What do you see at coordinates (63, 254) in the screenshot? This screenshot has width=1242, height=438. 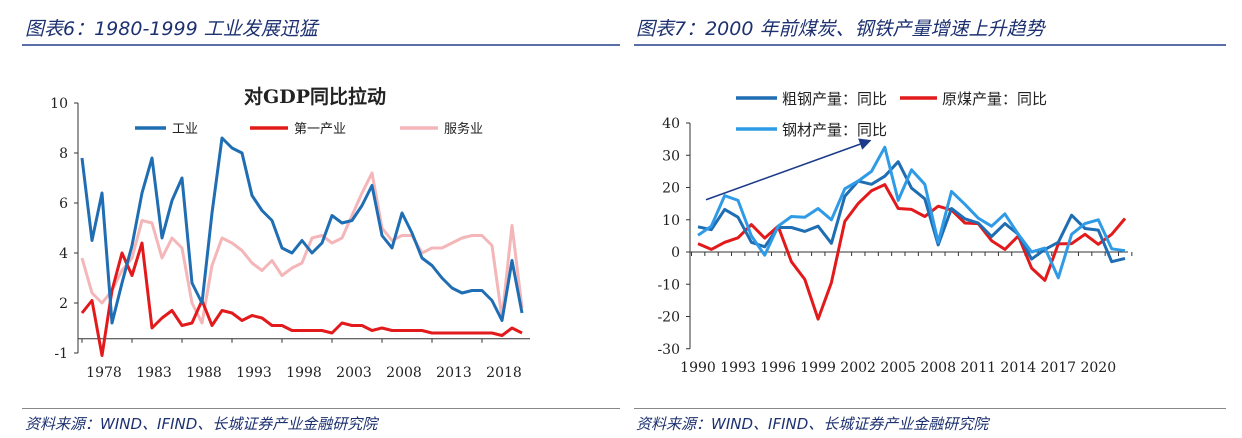 I see `left-y-tick-label: 4` at bounding box center [63, 254].